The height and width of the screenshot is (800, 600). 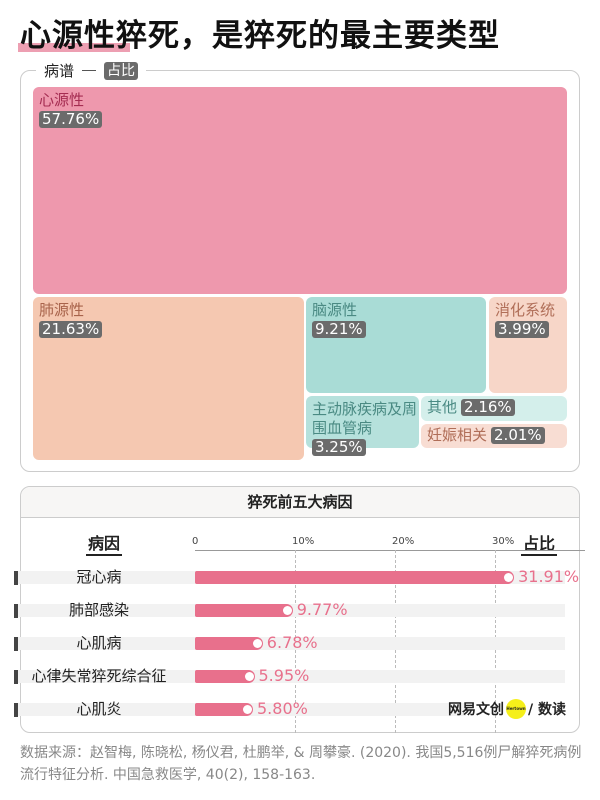 What do you see at coordinates (476, 710) in the screenshot?
I see `logo-text: 网易文创` at bounding box center [476, 710].